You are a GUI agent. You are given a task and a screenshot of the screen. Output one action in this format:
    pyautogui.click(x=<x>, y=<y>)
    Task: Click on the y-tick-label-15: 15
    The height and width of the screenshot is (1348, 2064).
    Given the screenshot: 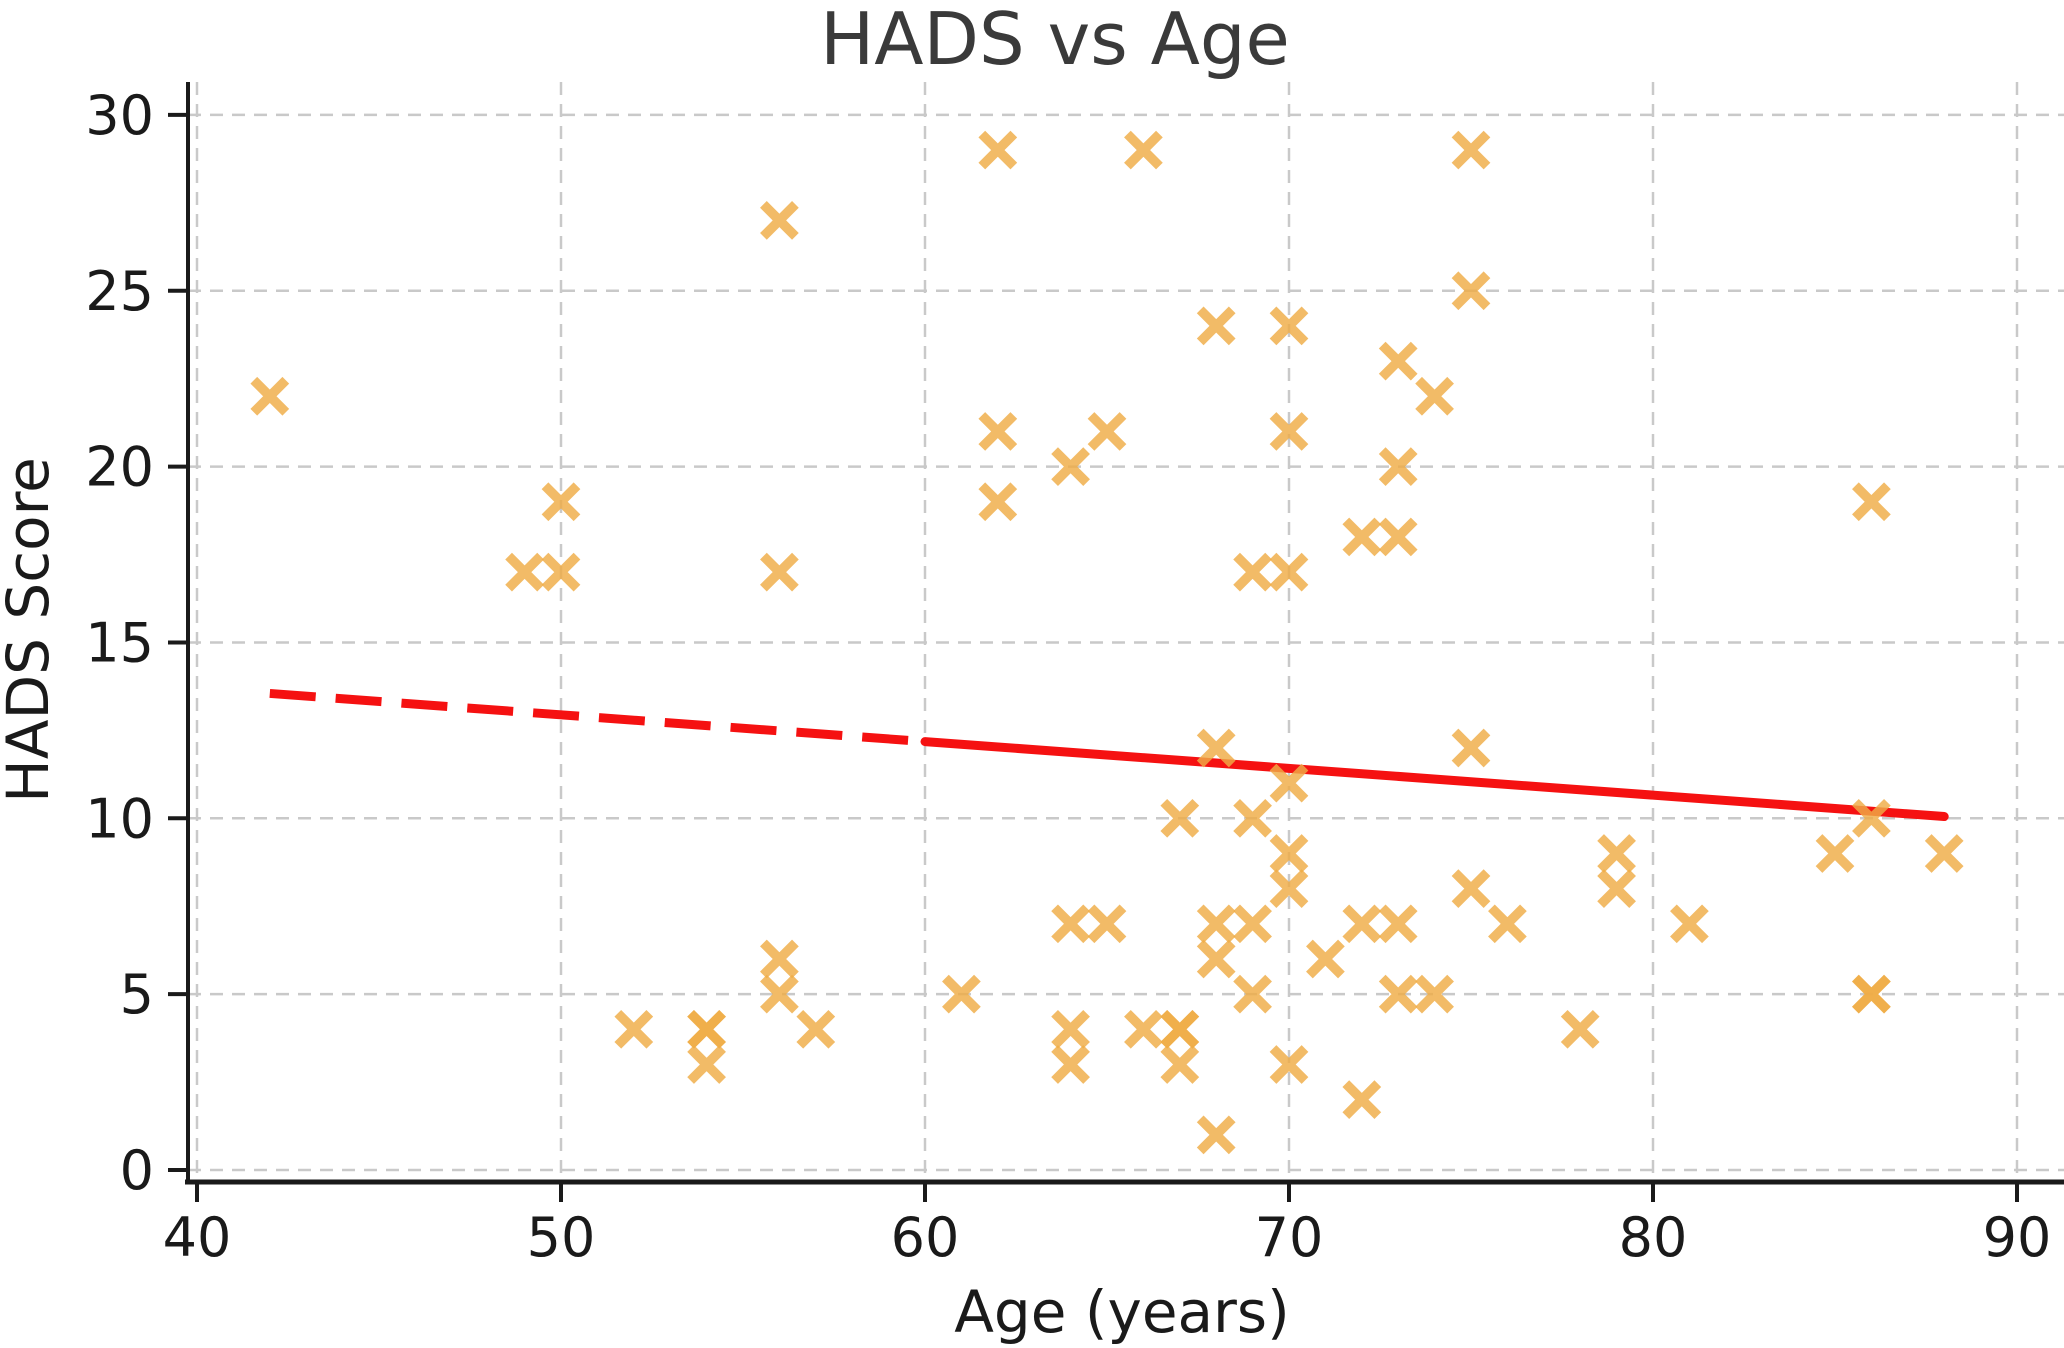 What is the action you would take?
    pyautogui.click(x=119, y=642)
    